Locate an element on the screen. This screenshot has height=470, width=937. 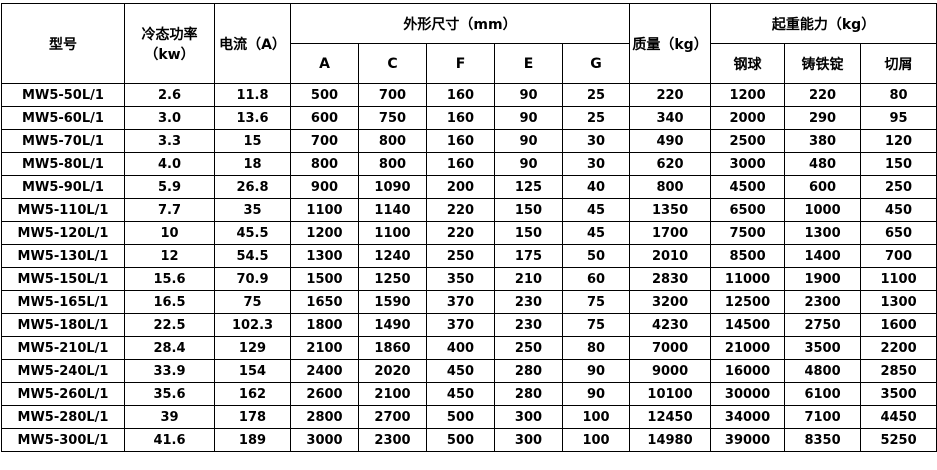
table-cell: 95 is located at coordinates (898, 118).